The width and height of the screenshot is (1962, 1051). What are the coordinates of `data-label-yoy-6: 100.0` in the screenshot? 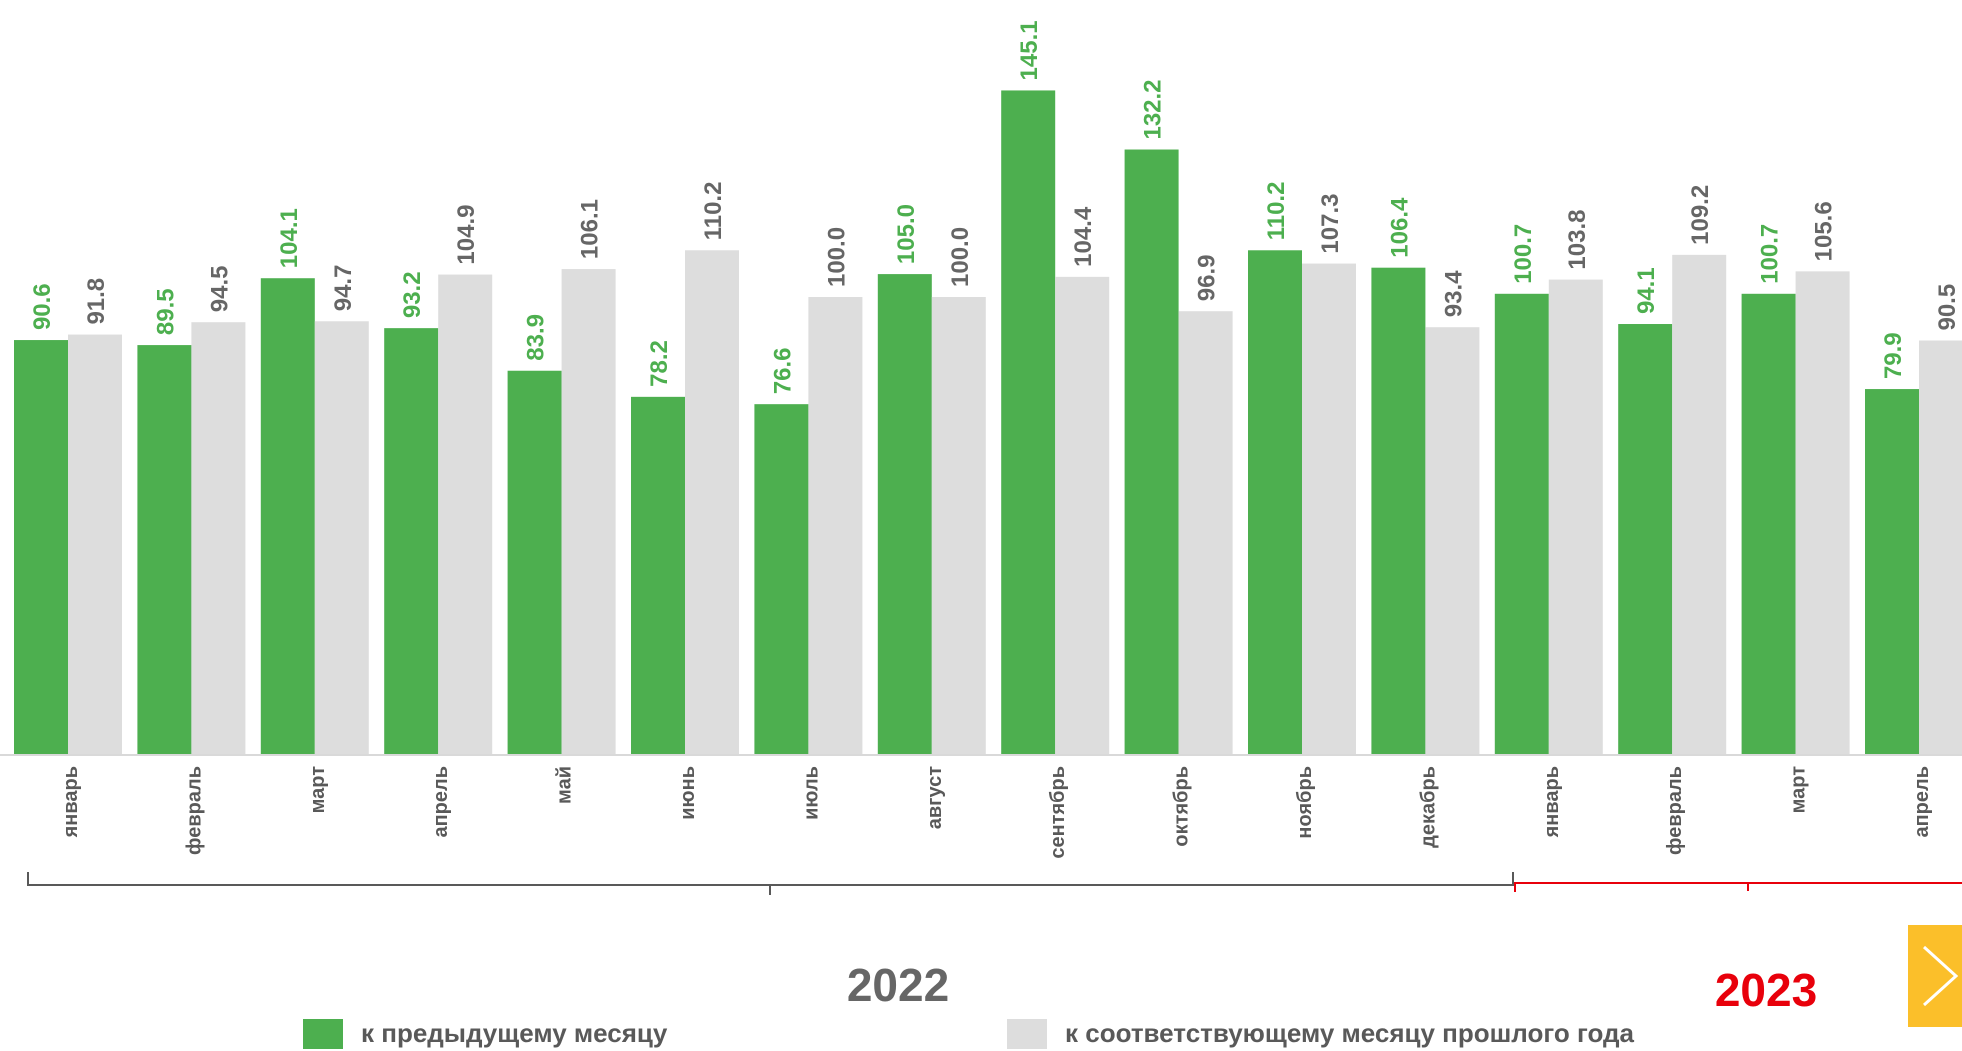 It's located at (836, 257).